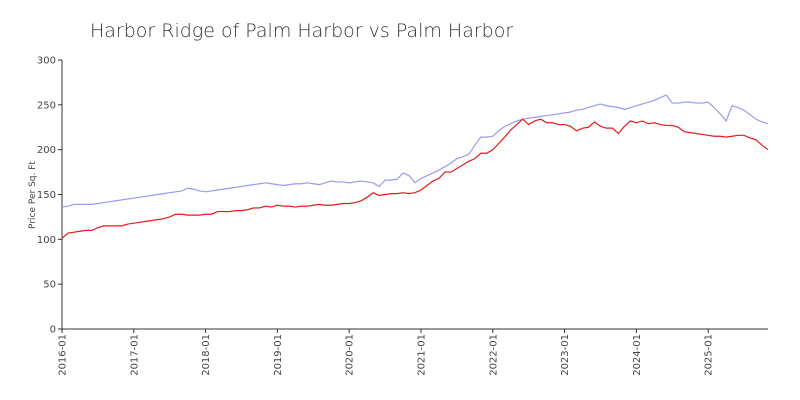 The height and width of the screenshot is (400, 800). I want to click on y-tick-label: 200, so click(46, 150).